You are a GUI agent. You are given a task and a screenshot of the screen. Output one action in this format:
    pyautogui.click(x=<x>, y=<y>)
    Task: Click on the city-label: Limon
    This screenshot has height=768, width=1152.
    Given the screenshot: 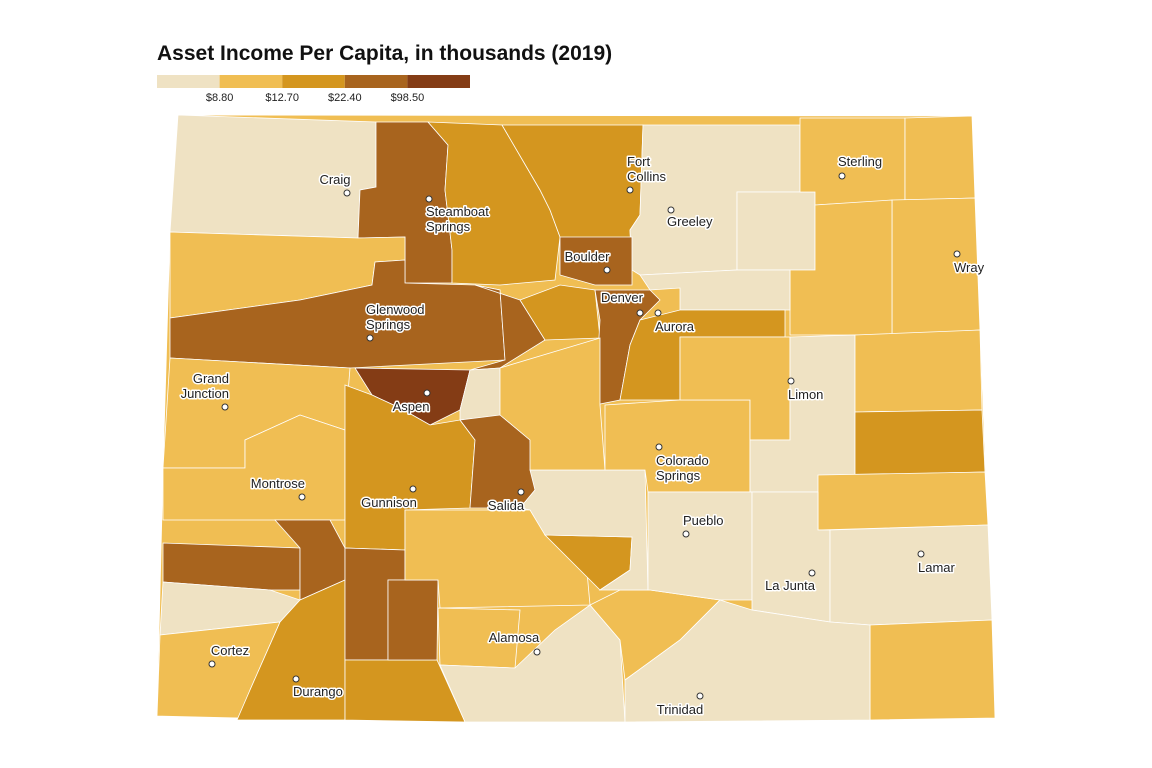 What is the action you would take?
    pyautogui.click(x=805, y=394)
    